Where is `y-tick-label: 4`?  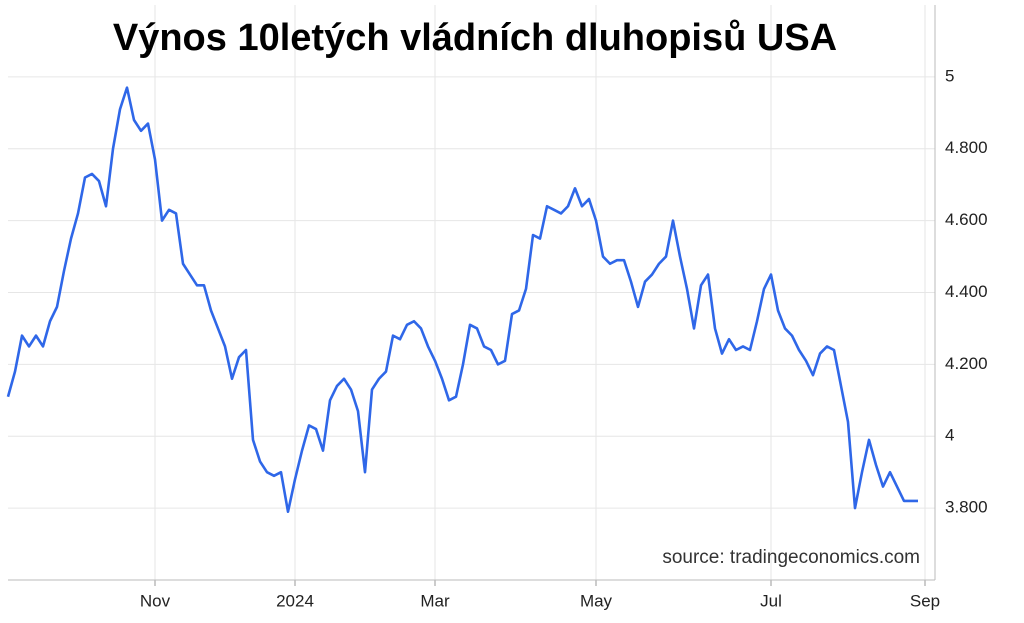 y-tick-label: 4 is located at coordinates (949, 435).